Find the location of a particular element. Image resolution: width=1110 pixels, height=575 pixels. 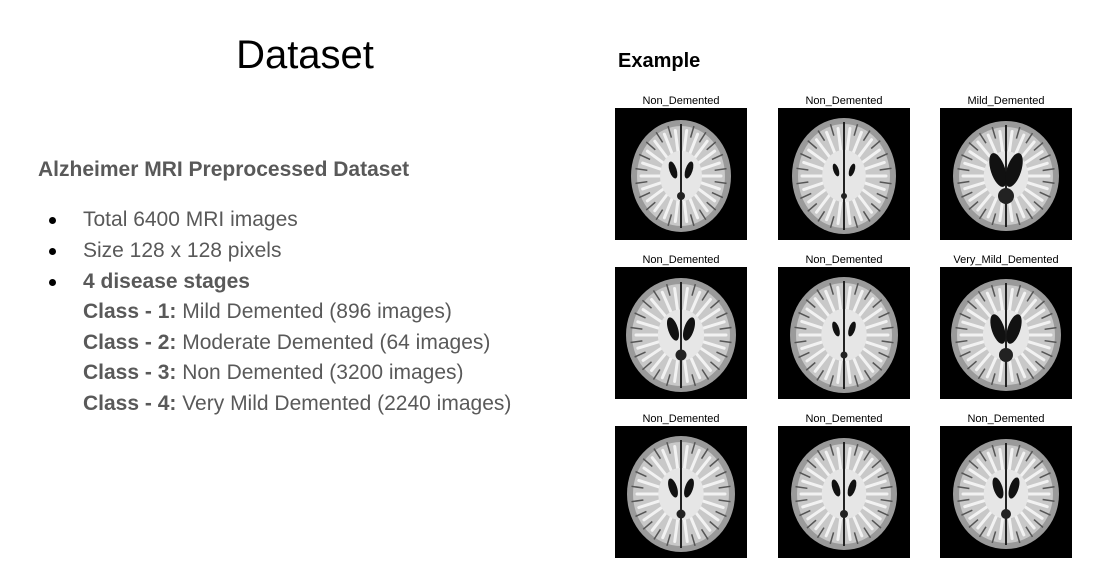

bullet-image-size: Size 128 x 128 pixels is located at coordinates (171, 250).